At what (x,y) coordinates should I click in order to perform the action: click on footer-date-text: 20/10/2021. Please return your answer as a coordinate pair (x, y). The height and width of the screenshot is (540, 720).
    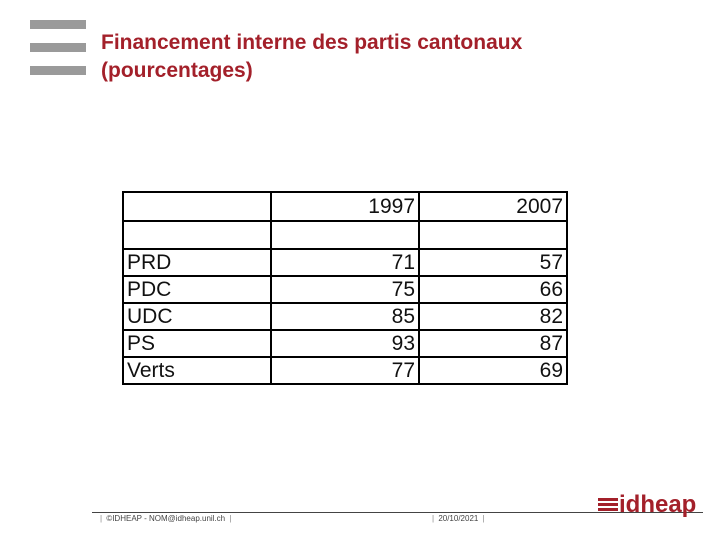
    Looking at the image, I should click on (458, 518).